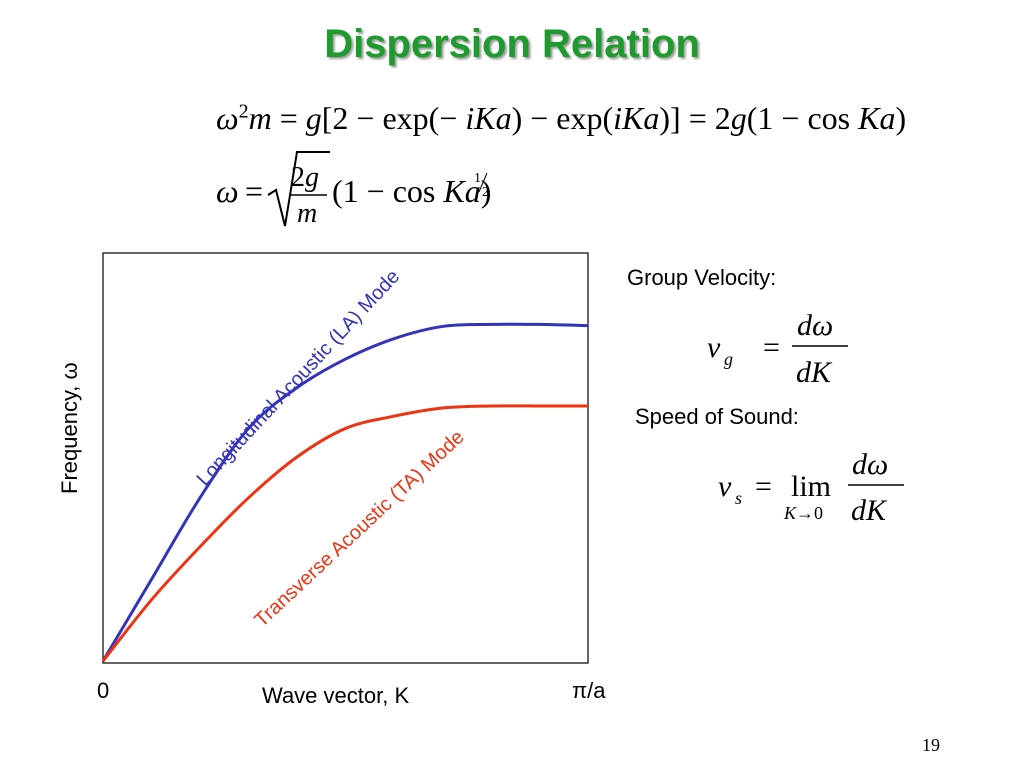  I want to click on group-velocity-label: Group Velocity:, so click(702, 277).